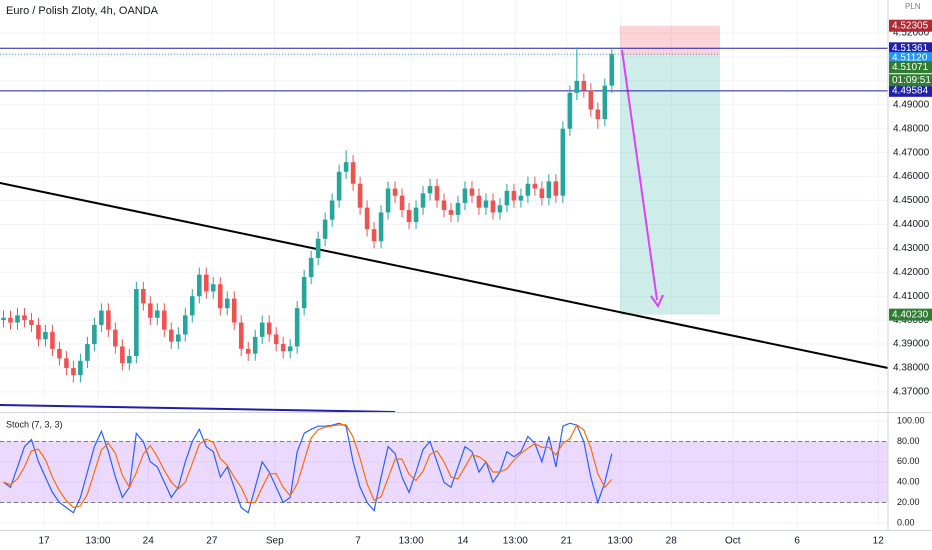 The height and width of the screenshot is (550, 932). I want to click on x-tick-label: 7, so click(358, 541).